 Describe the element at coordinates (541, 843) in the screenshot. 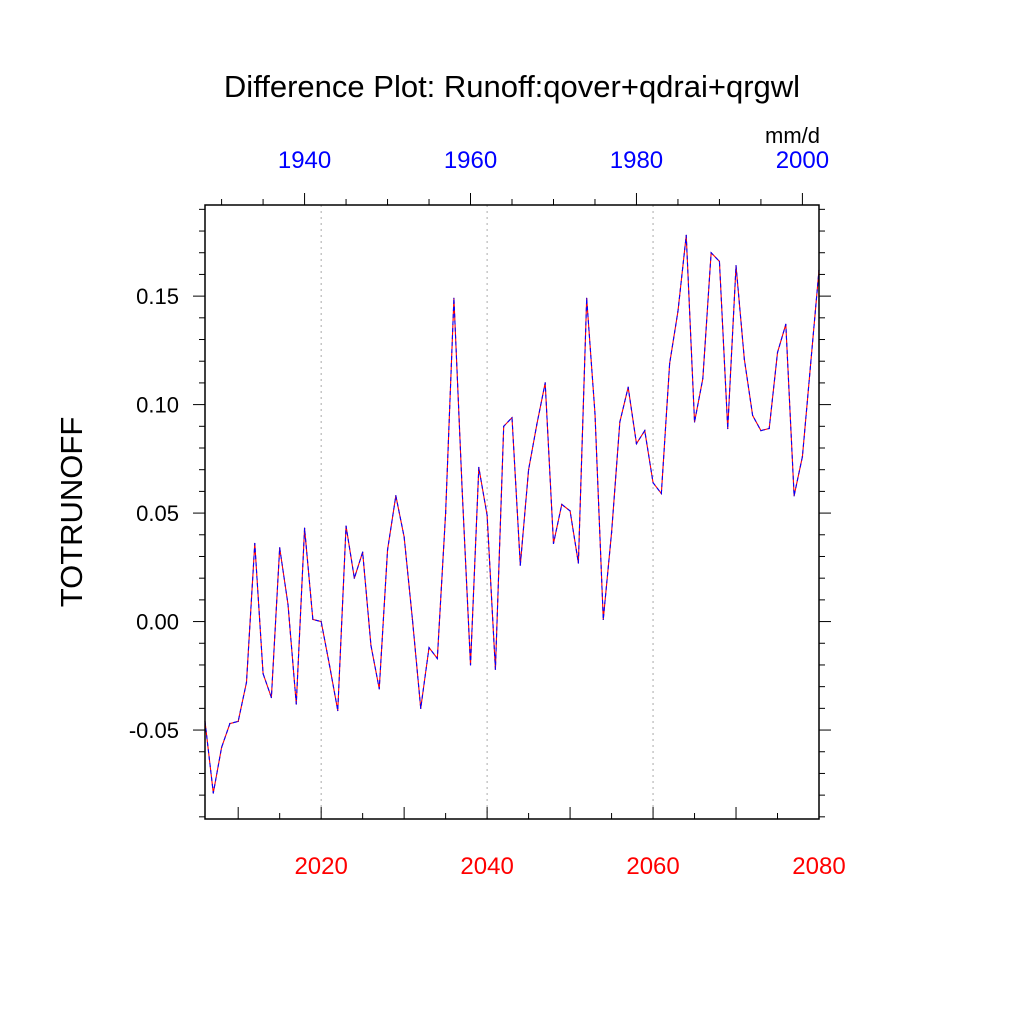

I see `x-axis-bottom: 2020 2040 2060 2080` at that location.